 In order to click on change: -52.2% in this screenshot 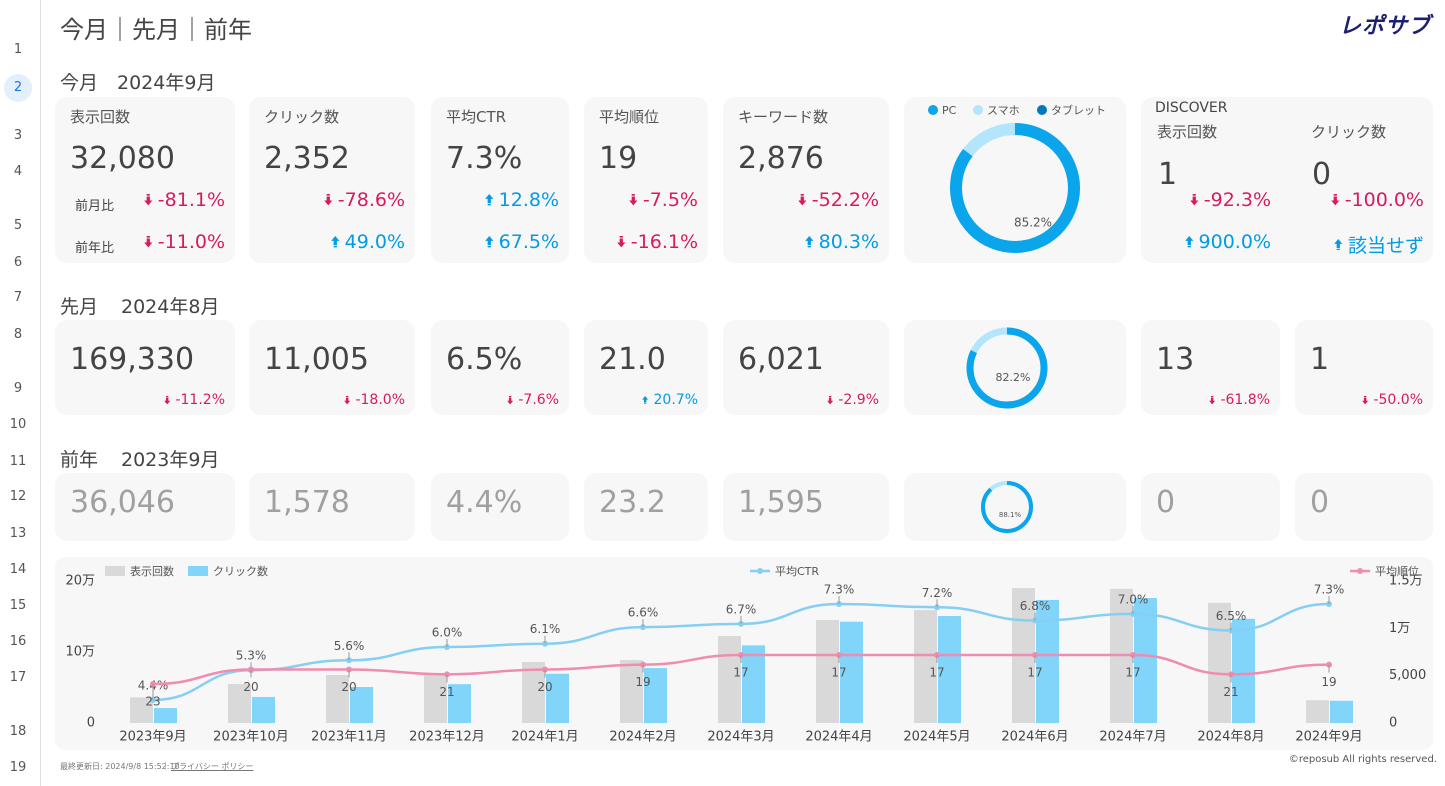, I will do `click(838, 200)`.